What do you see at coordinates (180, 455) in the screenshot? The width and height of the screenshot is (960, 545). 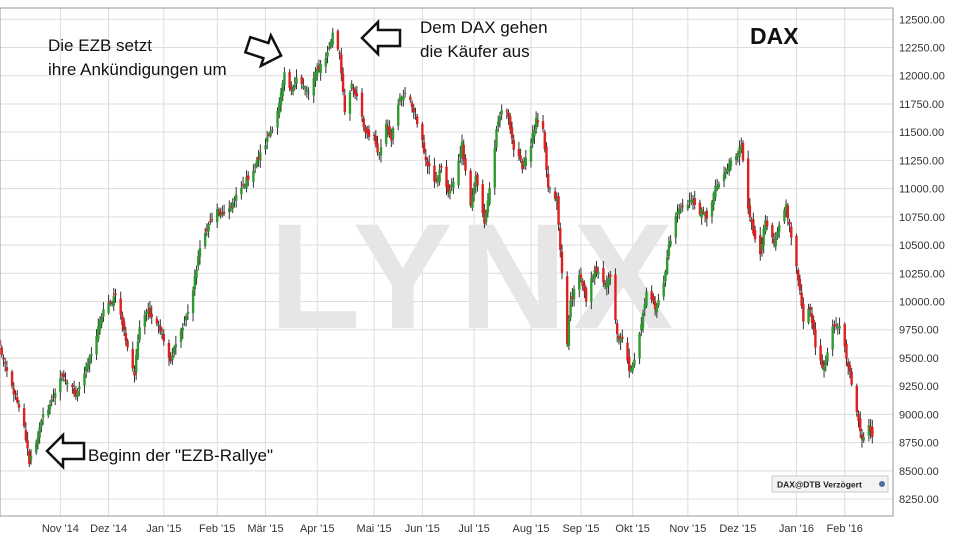 I see `annotation-line: Beginn der "EZB-Rallye"` at bounding box center [180, 455].